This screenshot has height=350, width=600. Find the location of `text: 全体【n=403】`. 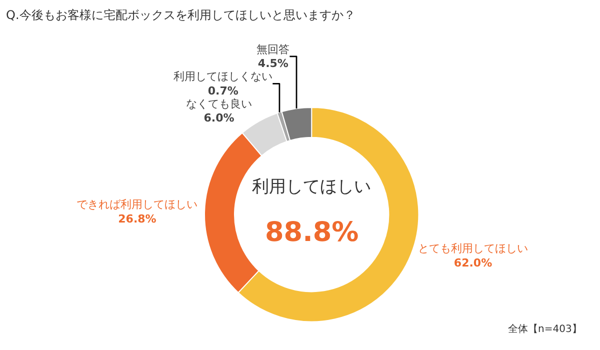

text: 全体【n=403】 is located at coordinates (545, 329).